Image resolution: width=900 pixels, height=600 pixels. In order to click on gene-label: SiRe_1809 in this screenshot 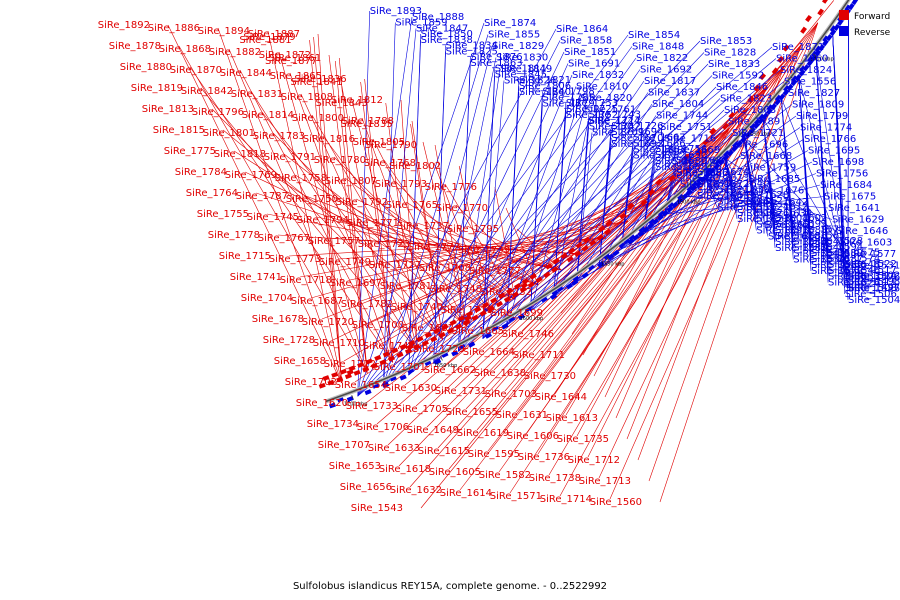, I will do `click(818, 105)`.